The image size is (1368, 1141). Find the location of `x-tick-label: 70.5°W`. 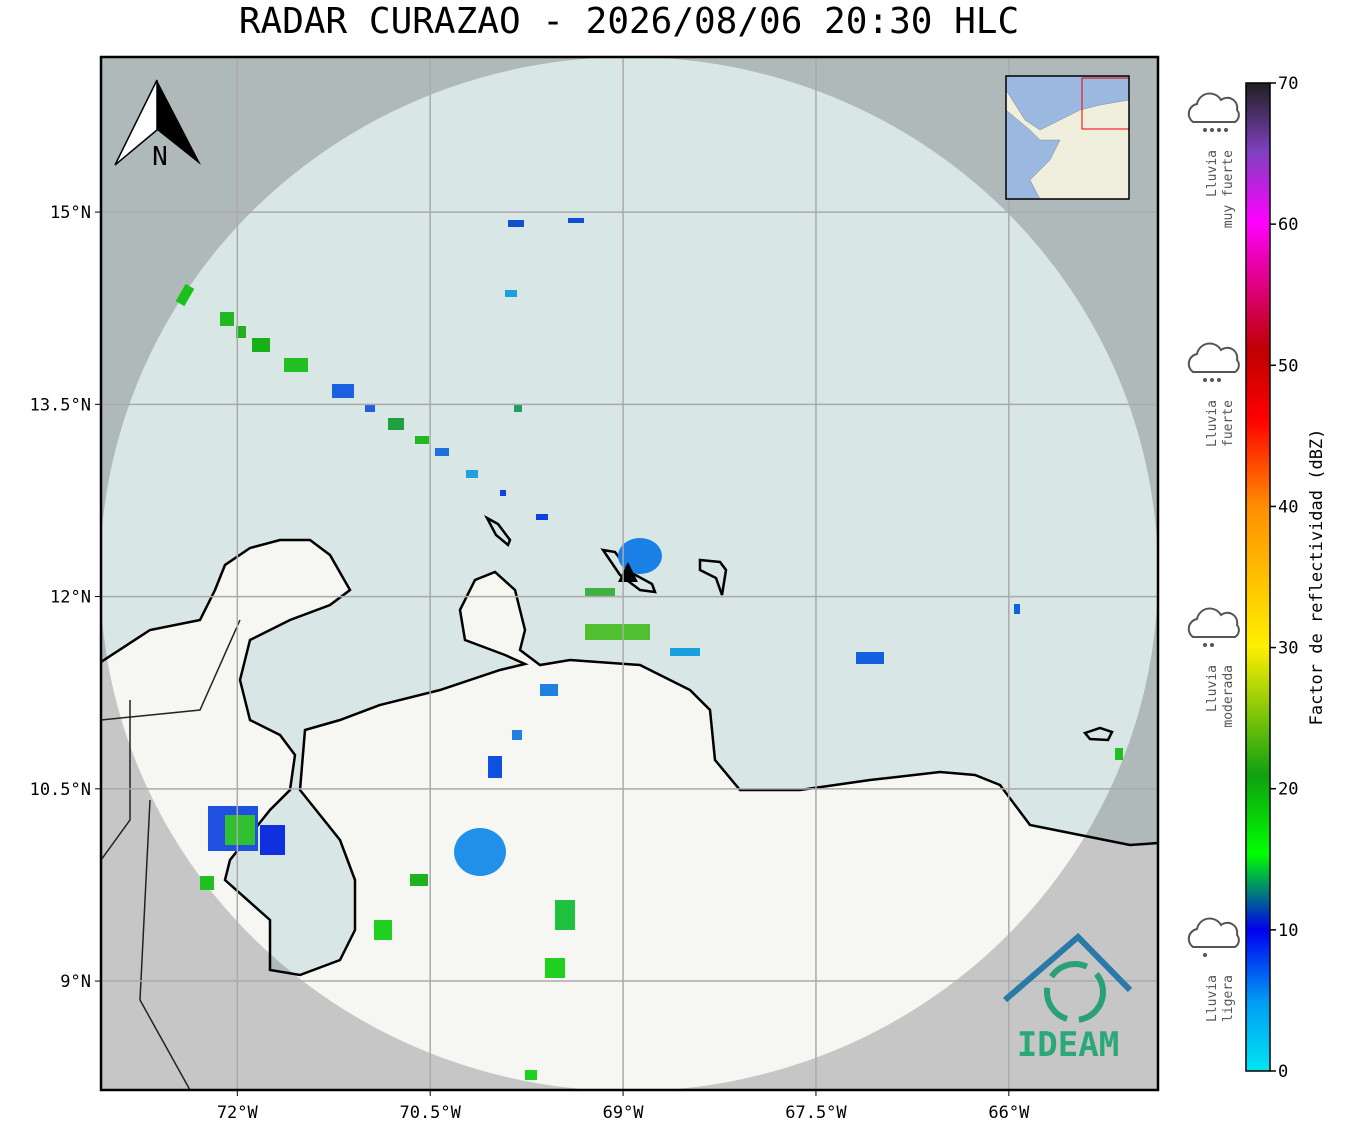

x-tick-label: 70.5°W is located at coordinates (430, 1113).